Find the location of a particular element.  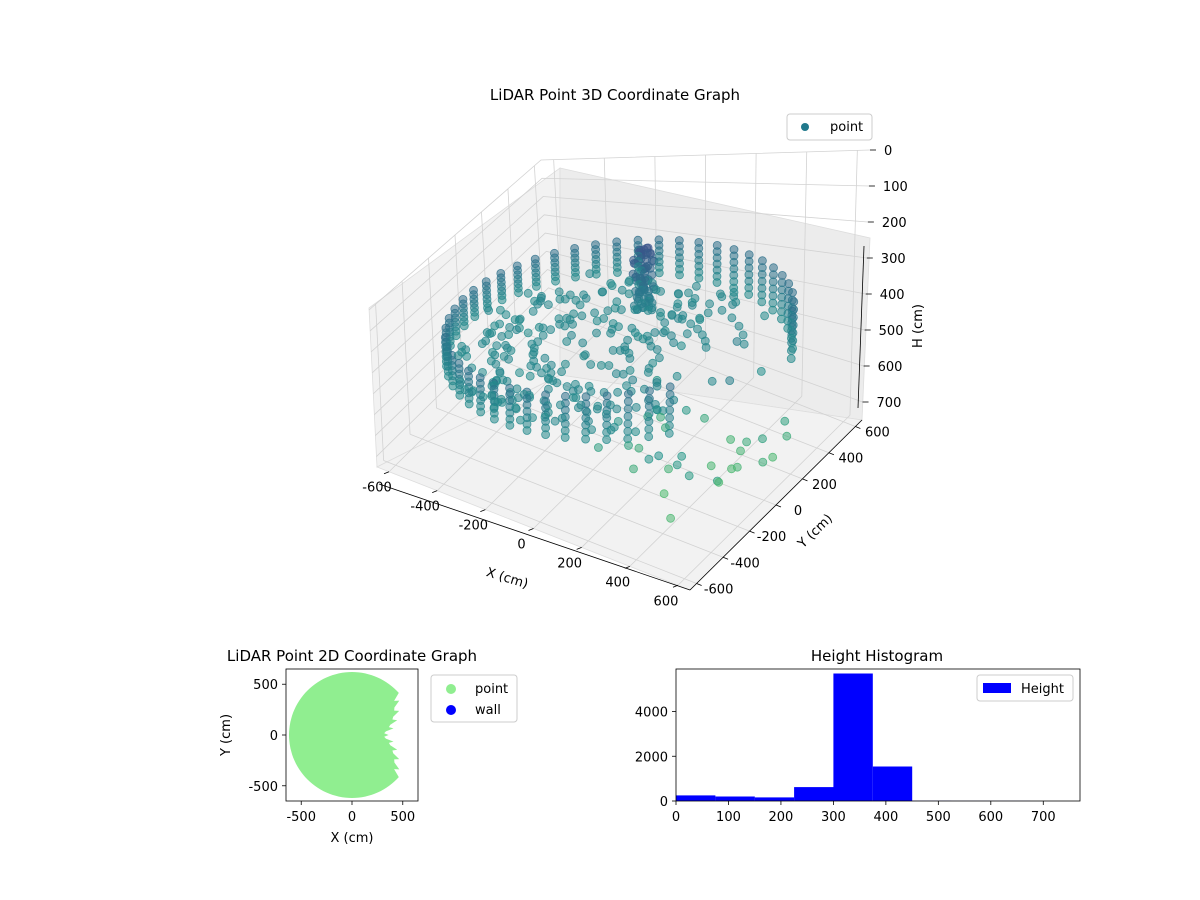

x-tick-label-2d: 0 is located at coordinates (352, 817).